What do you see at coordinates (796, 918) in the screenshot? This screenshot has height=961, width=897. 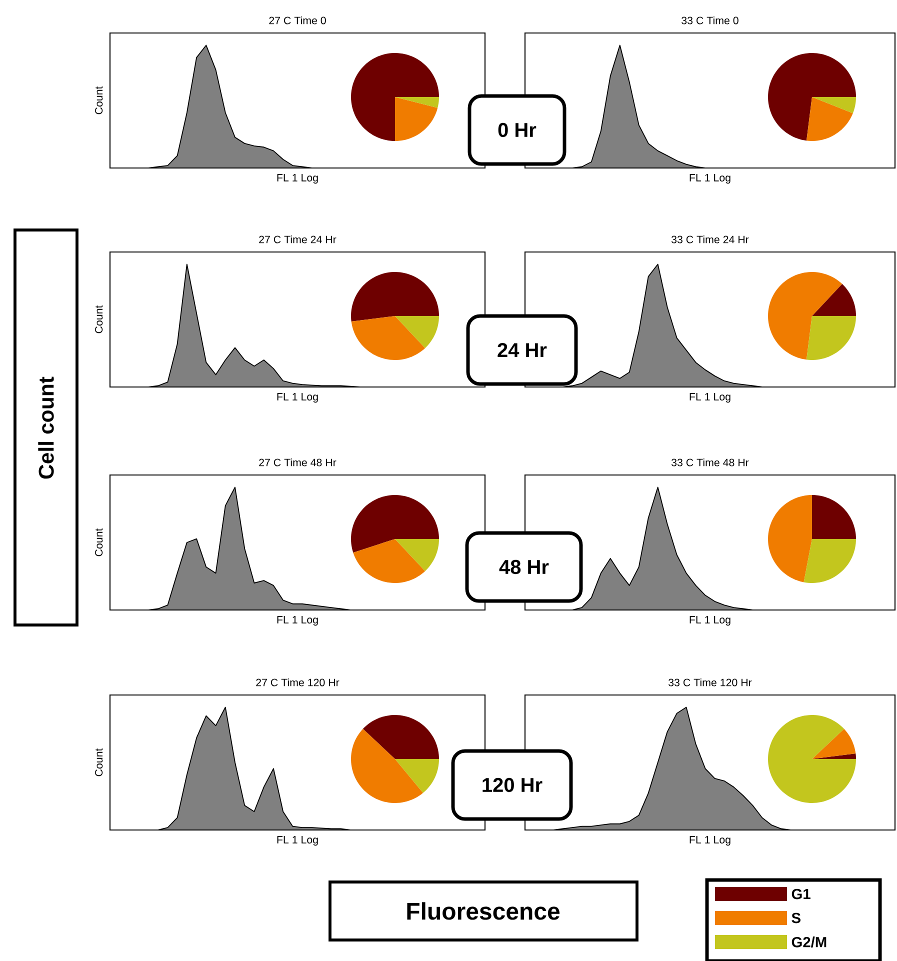 I see `legend-label: S` at bounding box center [796, 918].